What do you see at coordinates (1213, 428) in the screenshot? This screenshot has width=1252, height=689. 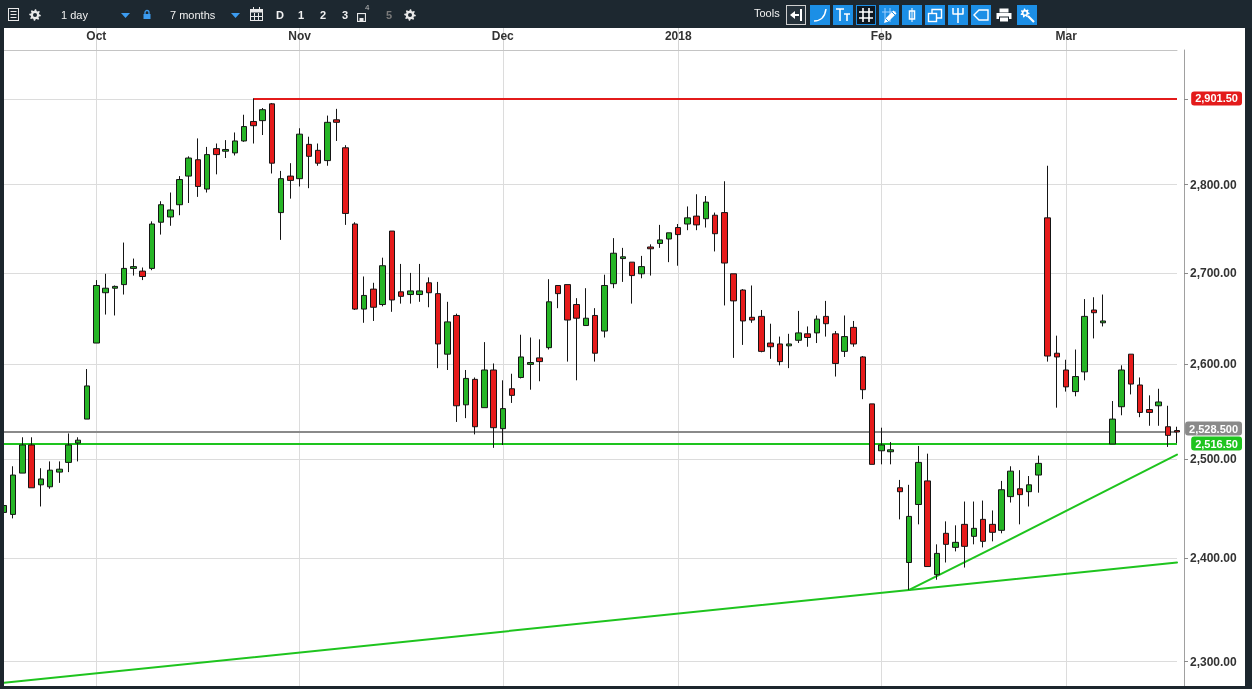 I see `ref-line-label: 2,528.500` at bounding box center [1213, 428].